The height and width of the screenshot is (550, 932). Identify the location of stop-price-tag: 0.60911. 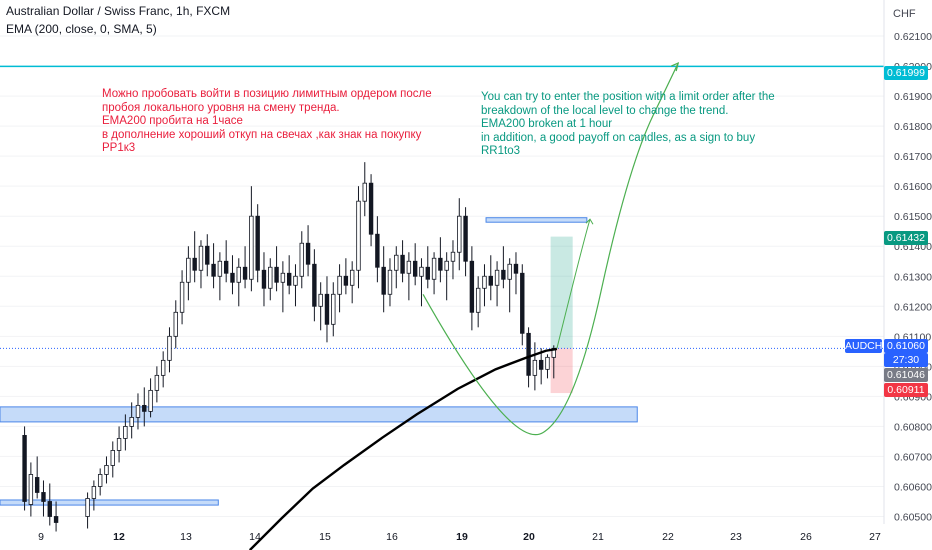
(906, 390).